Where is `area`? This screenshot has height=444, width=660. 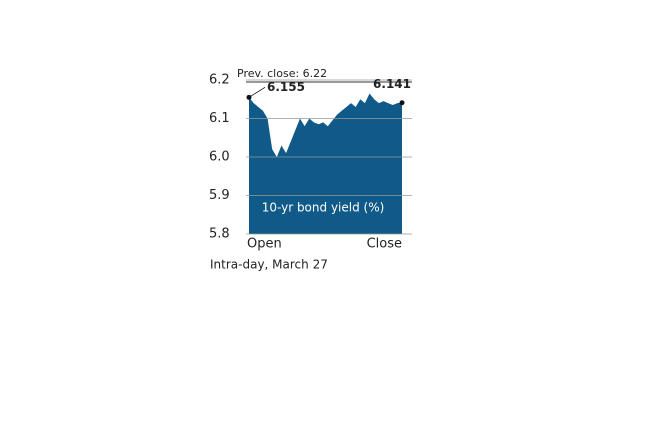 area is located at coordinates (325, 163).